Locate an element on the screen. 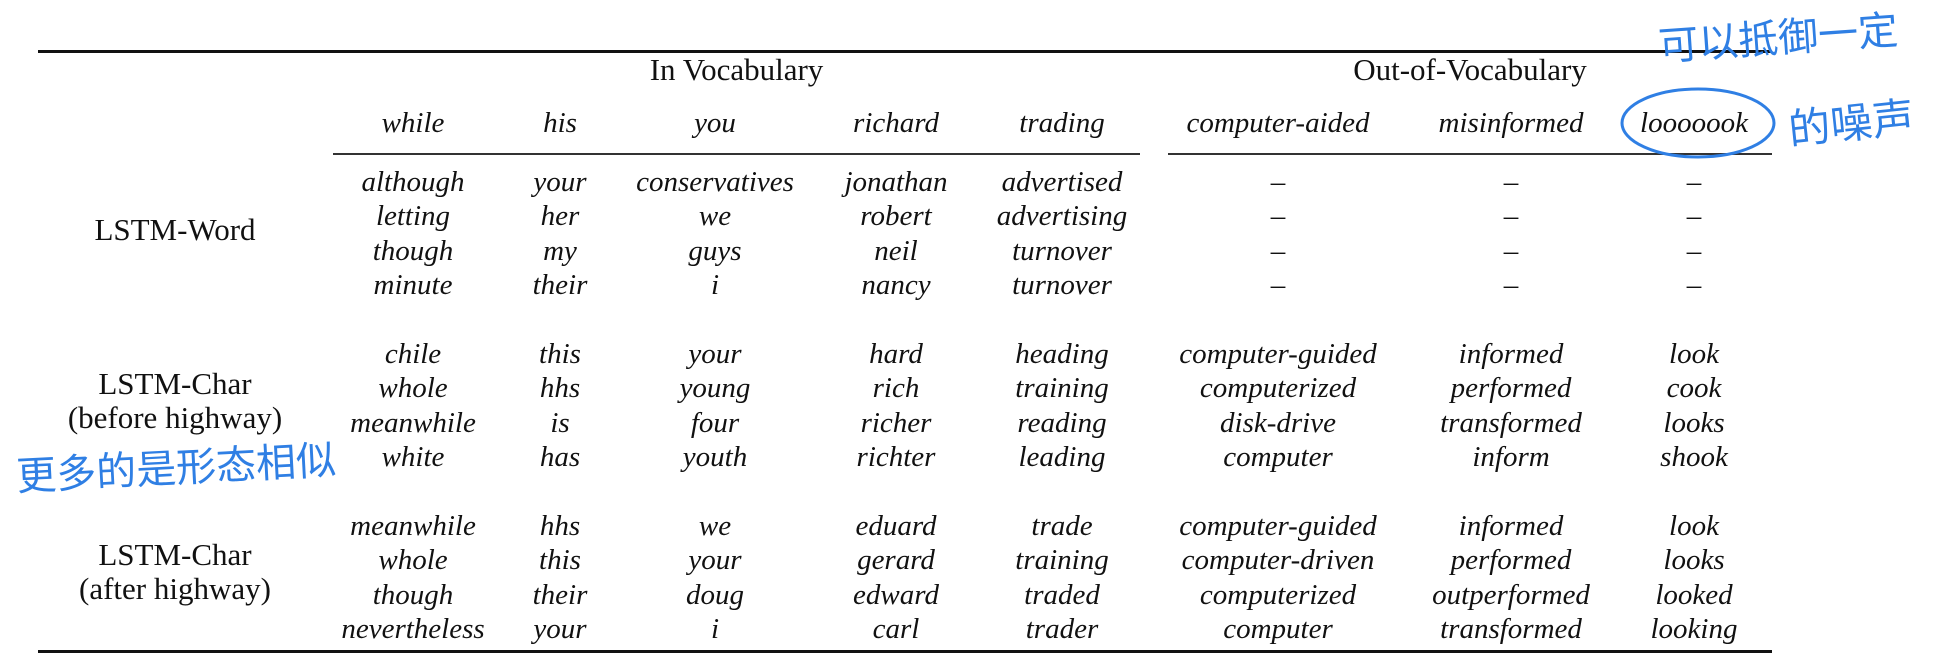 The width and height of the screenshot is (1956, 660). neighbor-word-cell: carl is located at coordinates (896, 628).